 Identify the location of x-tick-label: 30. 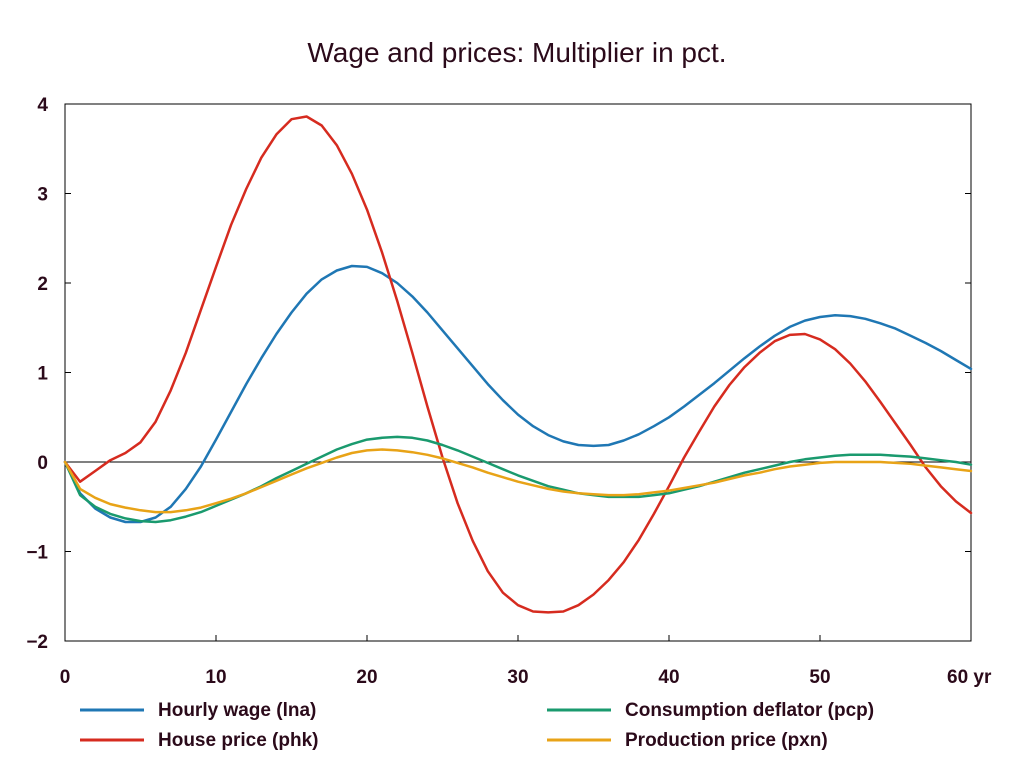
(517, 677).